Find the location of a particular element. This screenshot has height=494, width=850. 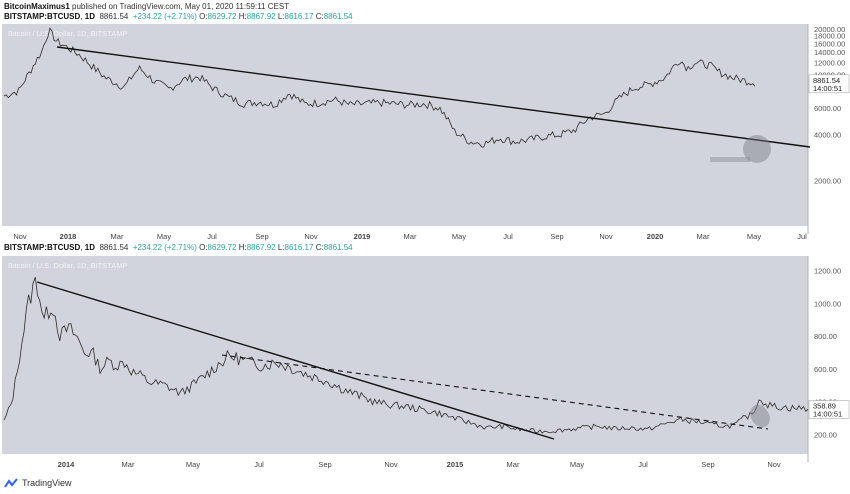

x-tick-label: 2015 is located at coordinates (455, 464).